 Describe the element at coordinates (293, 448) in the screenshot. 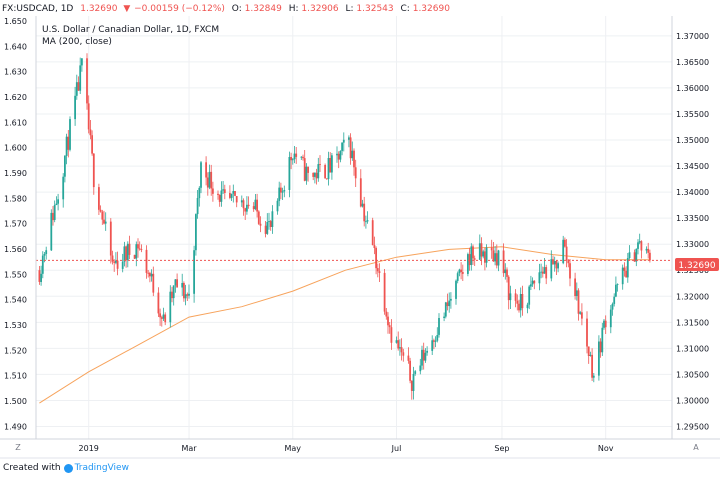

I see `x-tick-label: May` at that location.